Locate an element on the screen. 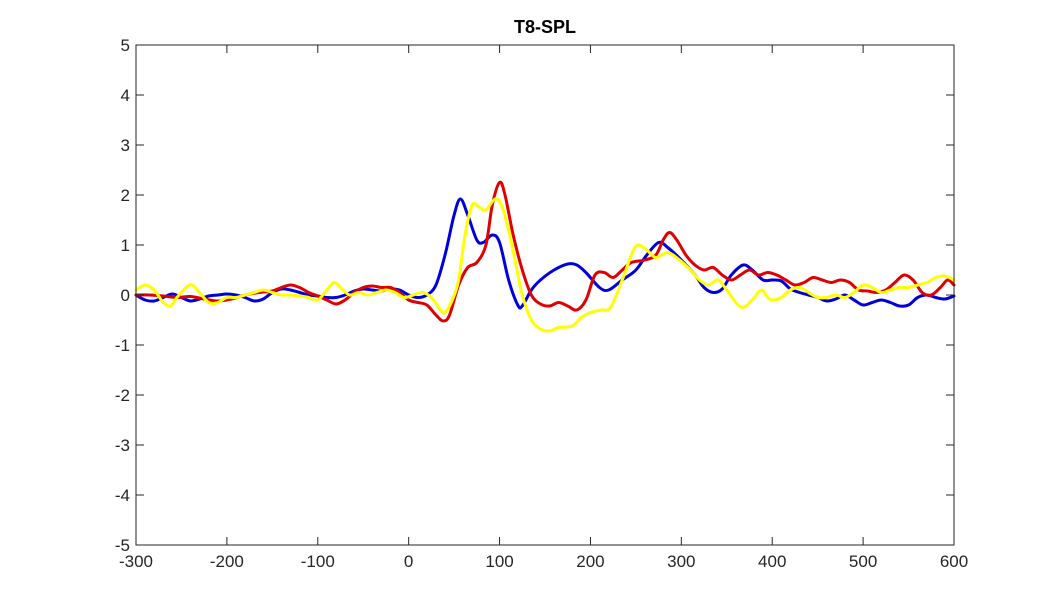 The height and width of the screenshot is (613, 1054). y-tick-label: 0 is located at coordinates (125, 295).